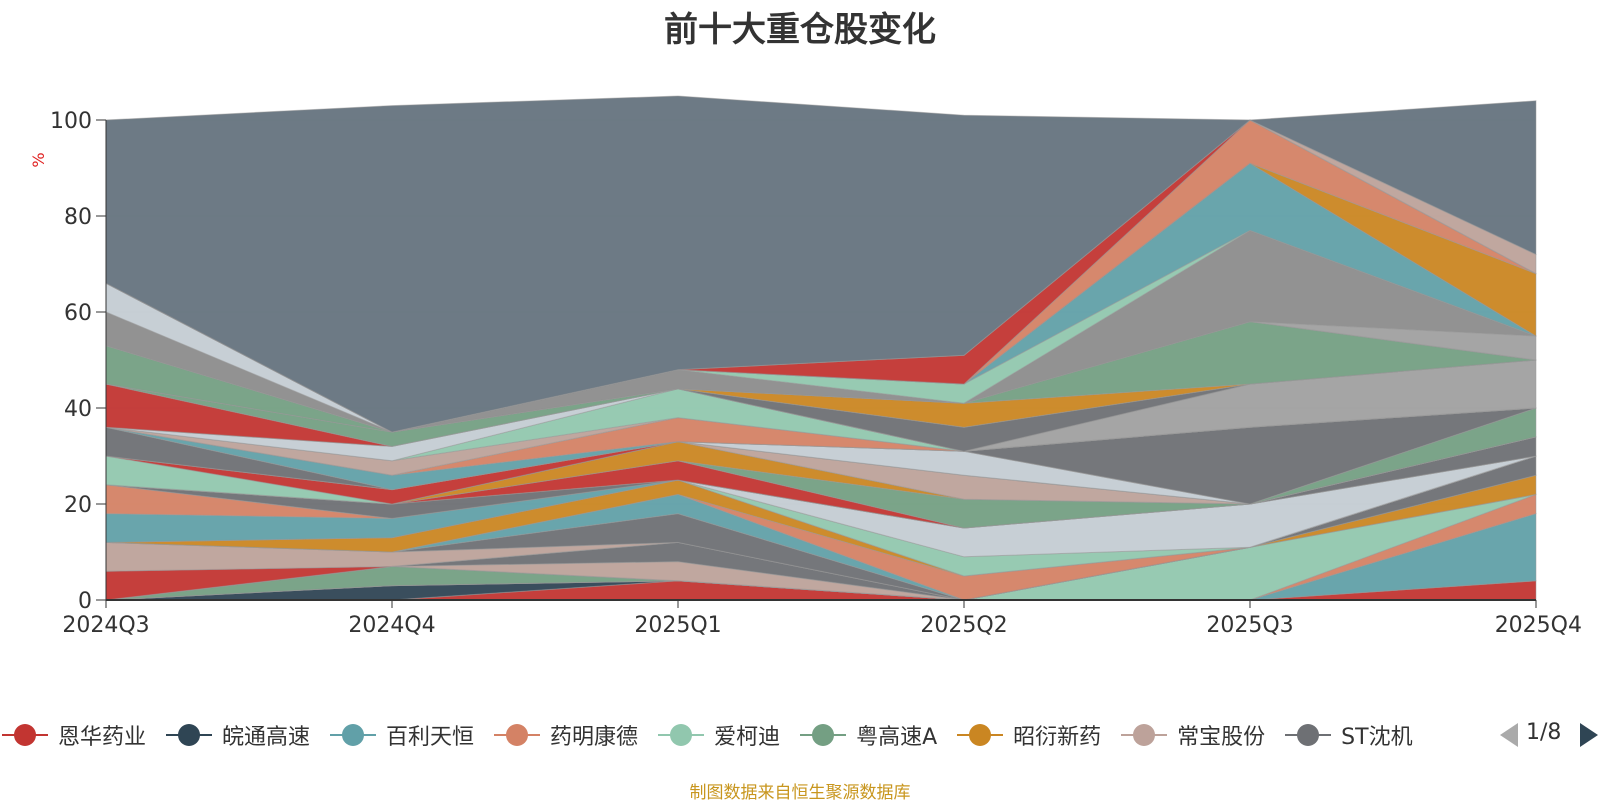 The height and width of the screenshot is (803, 1600). Describe the element at coordinates (391, 625) in the screenshot. I see `x-tick-label: 2024Q4` at that location.